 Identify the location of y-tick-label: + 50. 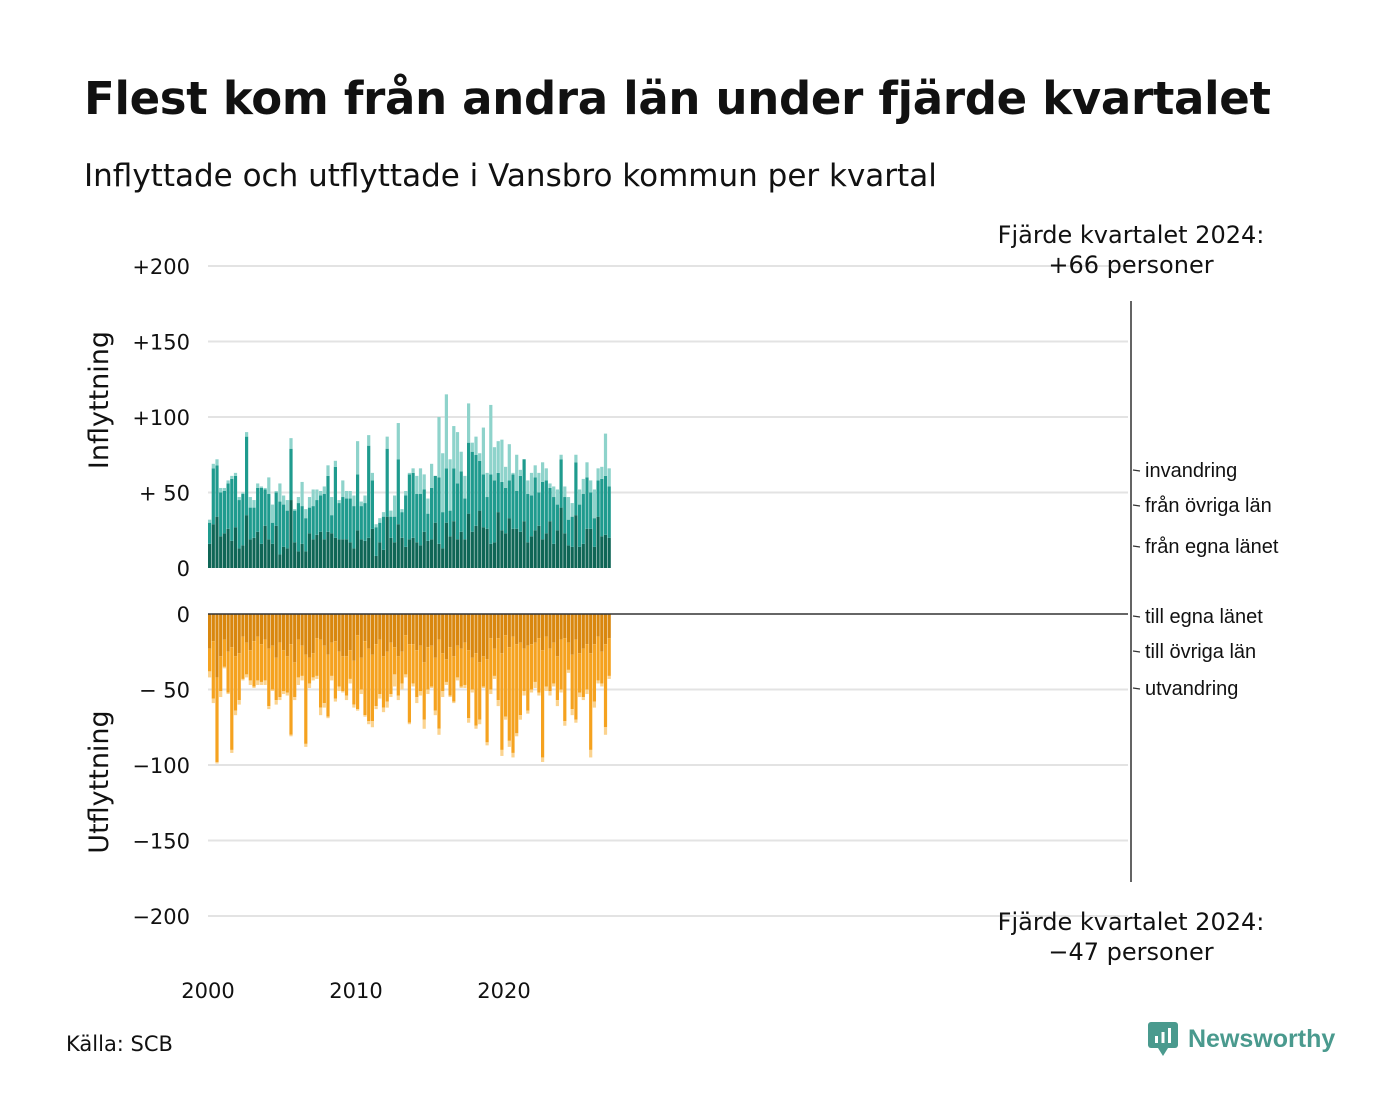
(164, 494).